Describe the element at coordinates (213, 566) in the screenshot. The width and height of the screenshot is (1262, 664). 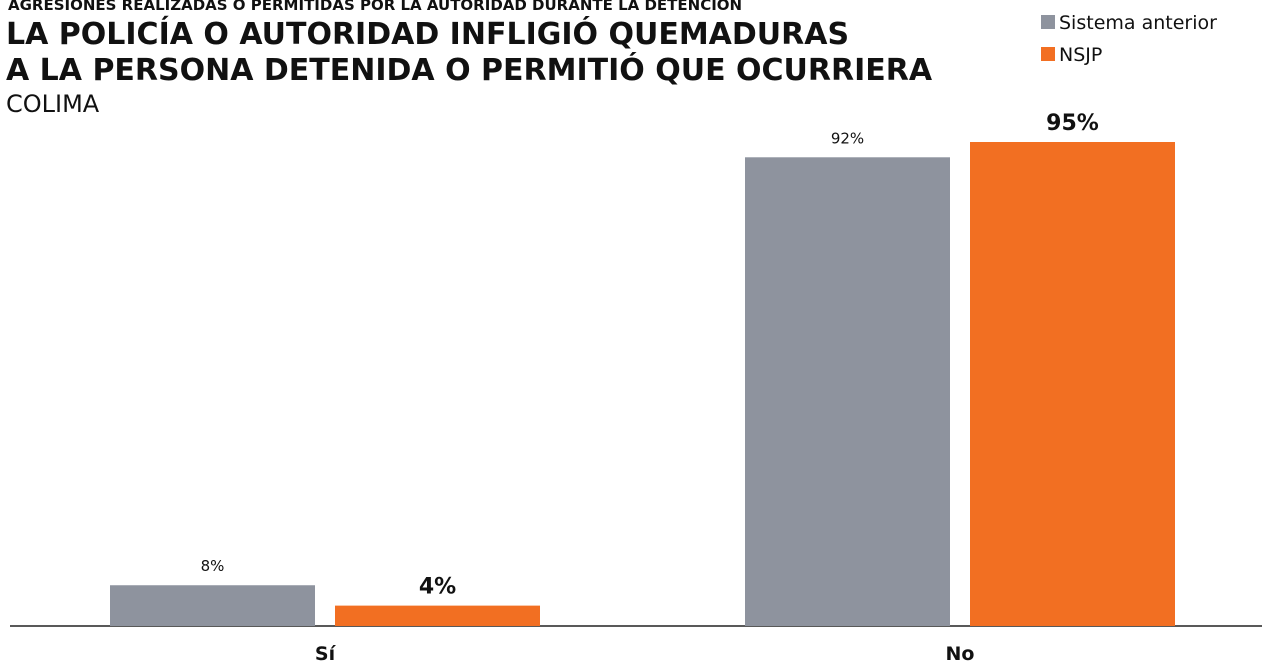
I see `value-label: 8%` at that location.